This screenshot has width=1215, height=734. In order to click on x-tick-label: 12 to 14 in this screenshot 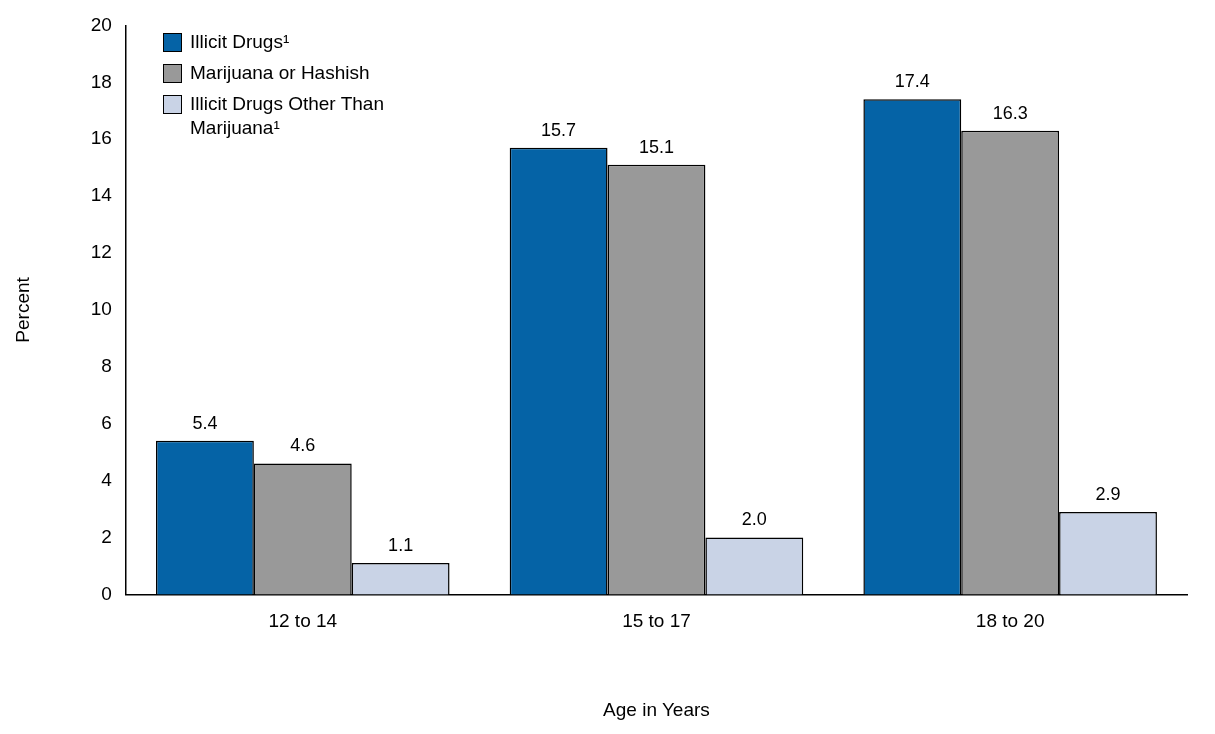, I will do `click(303, 621)`.